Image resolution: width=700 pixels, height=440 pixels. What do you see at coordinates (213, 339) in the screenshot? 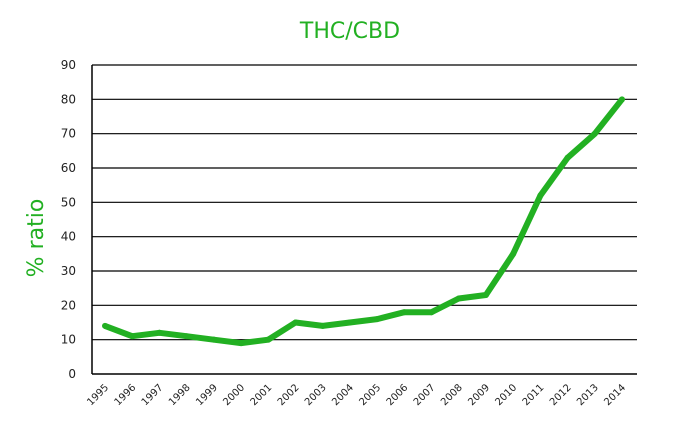
I see `data-point-1999` at bounding box center [213, 339].